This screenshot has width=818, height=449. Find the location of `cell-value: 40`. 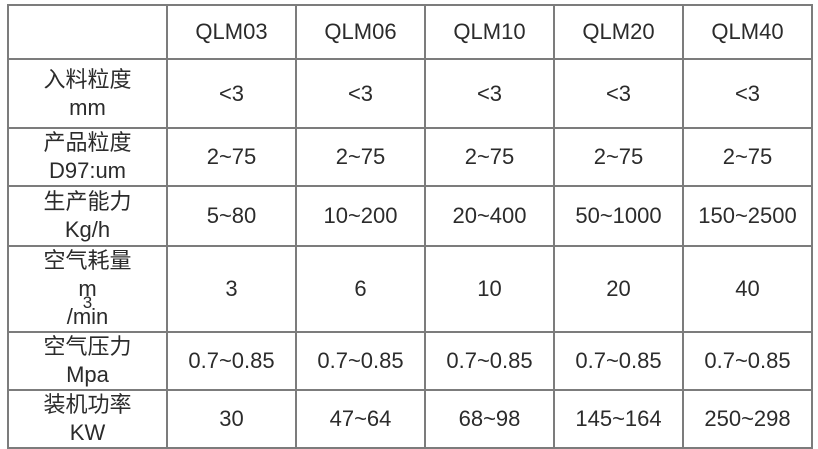

cell-value: 40 is located at coordinates (747, 289).